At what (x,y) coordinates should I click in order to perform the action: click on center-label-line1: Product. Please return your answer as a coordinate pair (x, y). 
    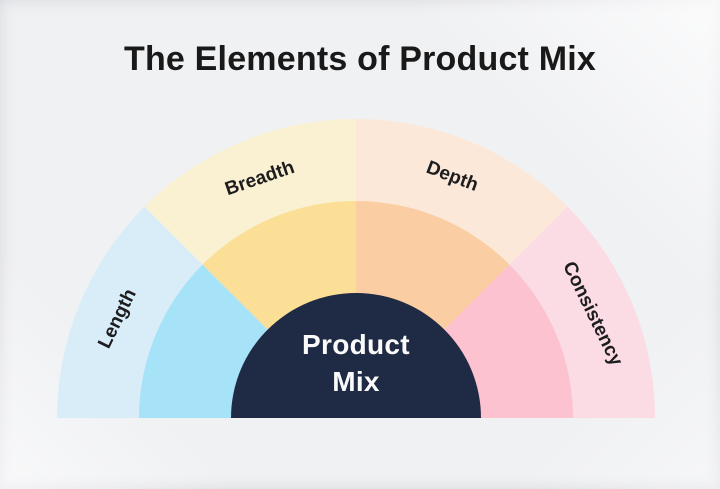
    Looking at the image, I should click on (356, 345).